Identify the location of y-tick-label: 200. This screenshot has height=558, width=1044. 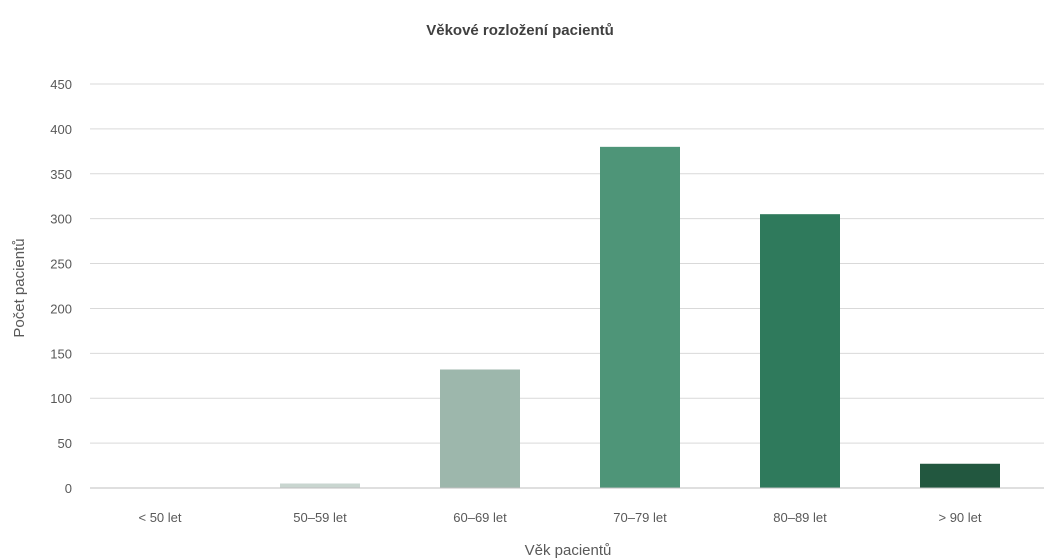
(61, 308).